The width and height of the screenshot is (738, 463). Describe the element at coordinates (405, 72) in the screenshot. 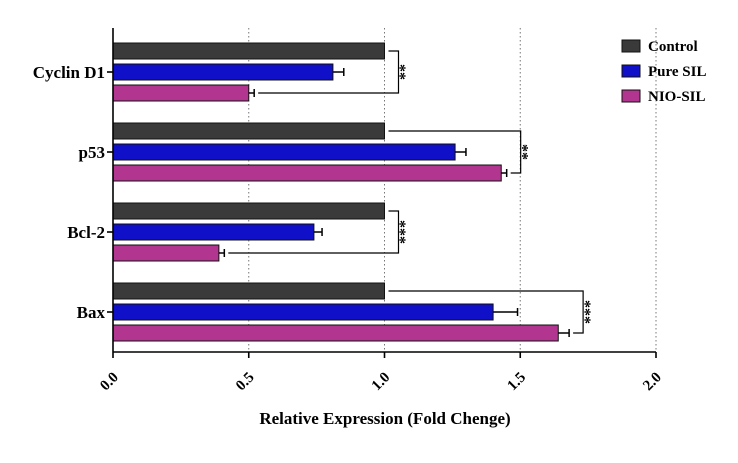

I see `significance-label-0: **` at that location.